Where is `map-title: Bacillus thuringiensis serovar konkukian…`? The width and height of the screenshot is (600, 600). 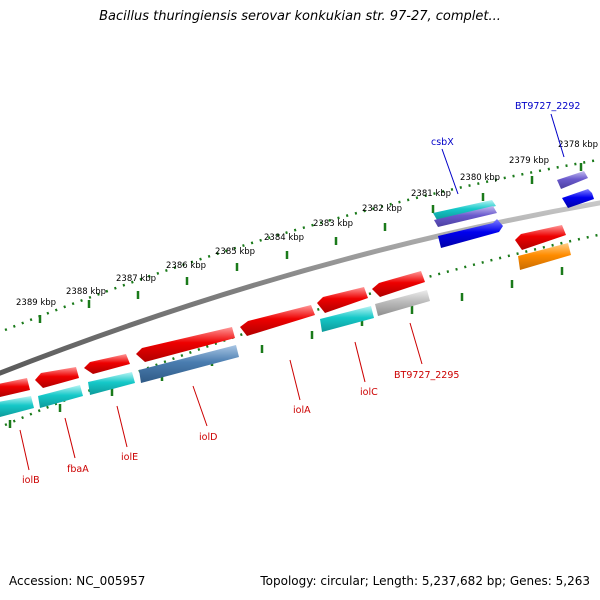 map-title: Bacillus thuringiensis serovar konkukian… is located at coordinates (300, 16).